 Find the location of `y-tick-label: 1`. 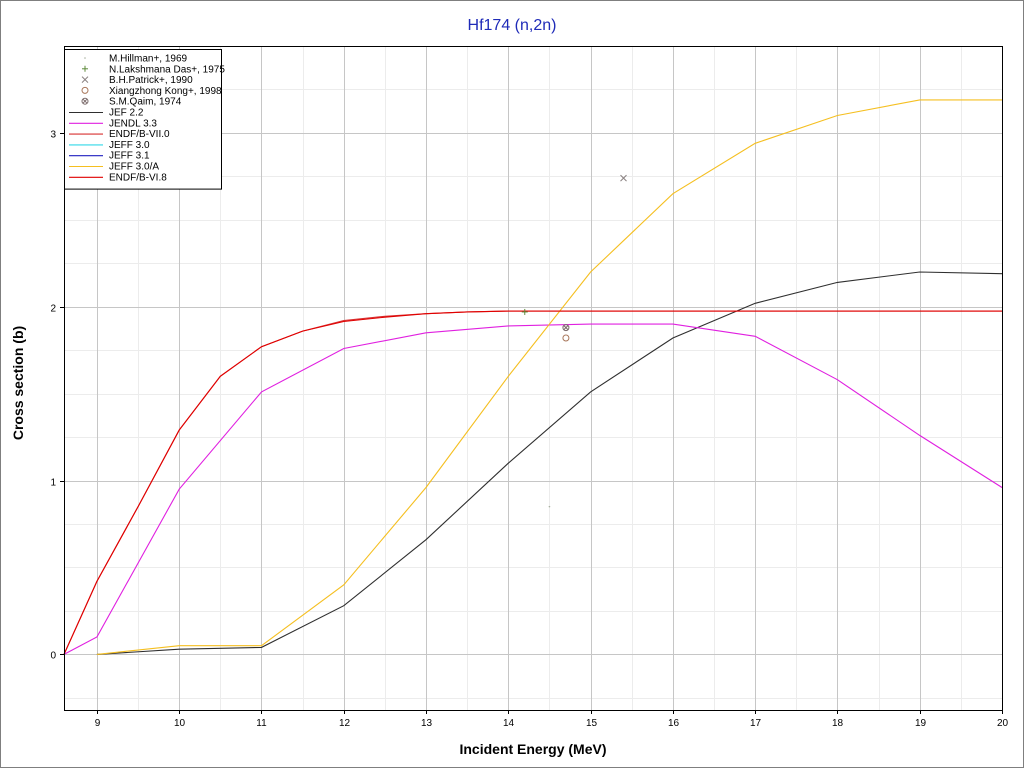

y-tick-label: 1 is located at coordinates (53, 483).